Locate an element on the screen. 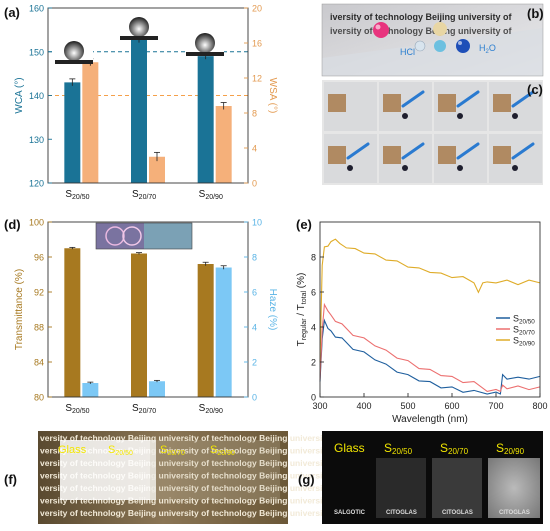  y-tick-label-5: 96 is located at coordinates (39, 258).